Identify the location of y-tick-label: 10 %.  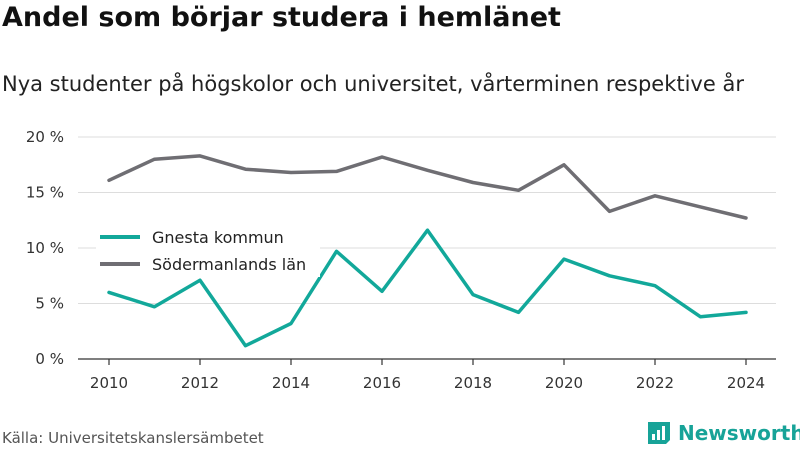
(45, 248).